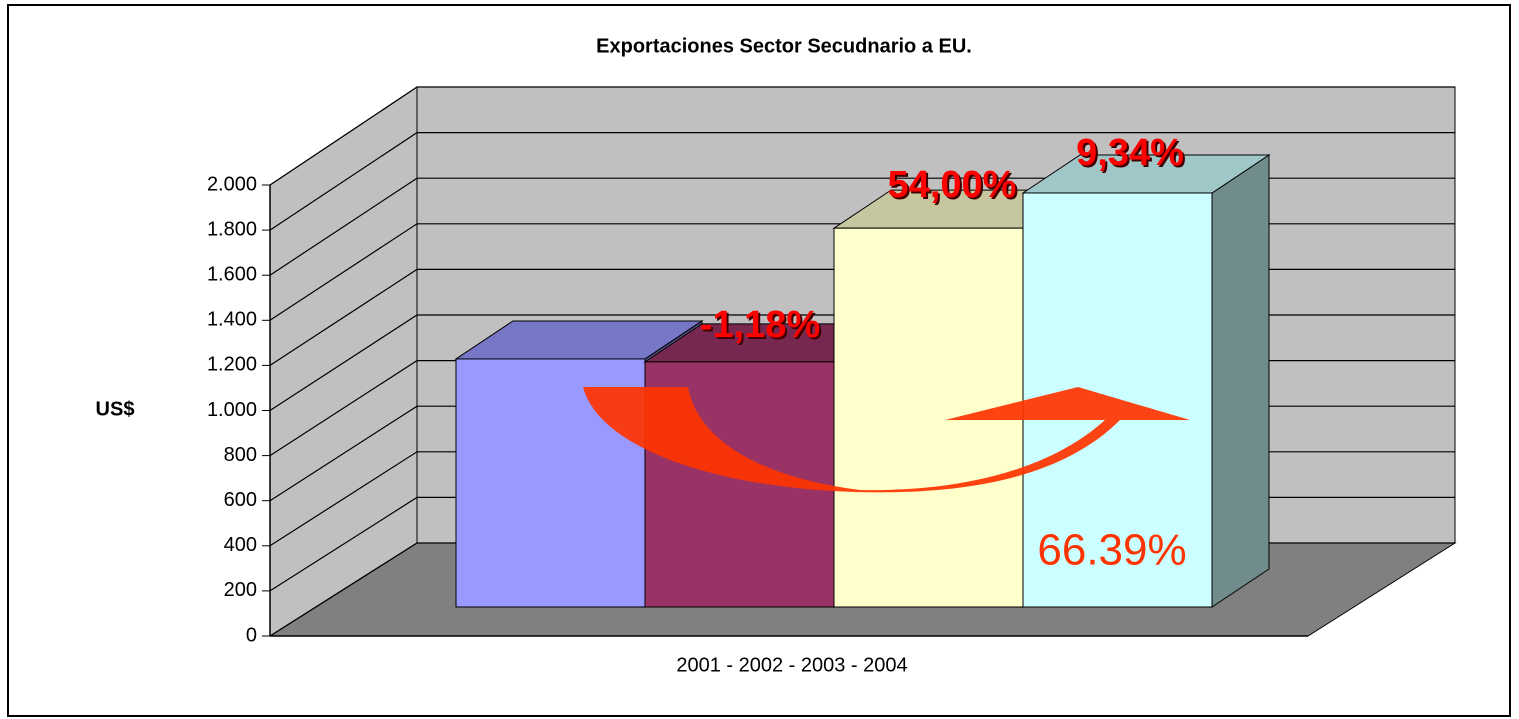 This screenshot has height=719, width=1519. What do you see at coordinates (240, 590) in the screenshot?
I see `y-tick-label: 200` at bounding box center [240, 590].